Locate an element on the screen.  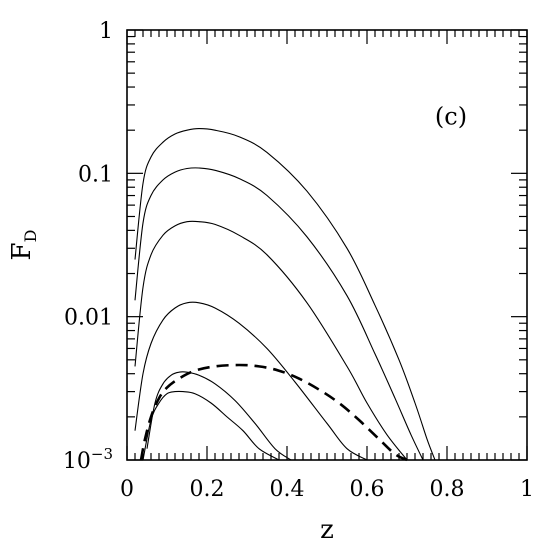
y-axis-label-subscript: D is located at coordinates (30, 236).